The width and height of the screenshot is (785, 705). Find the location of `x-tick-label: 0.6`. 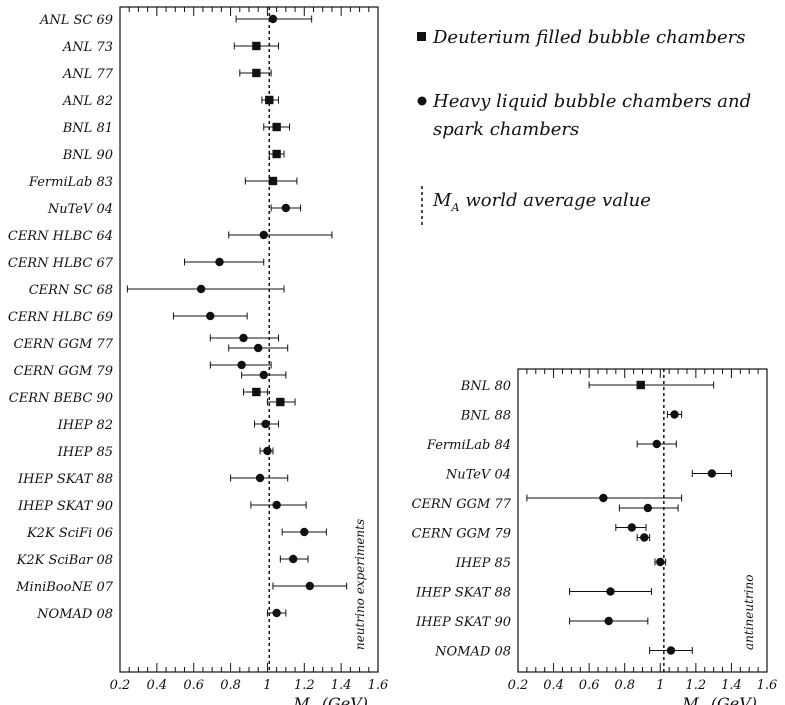

x-tick-label: 0.6 is located at coordinates (589, 685).